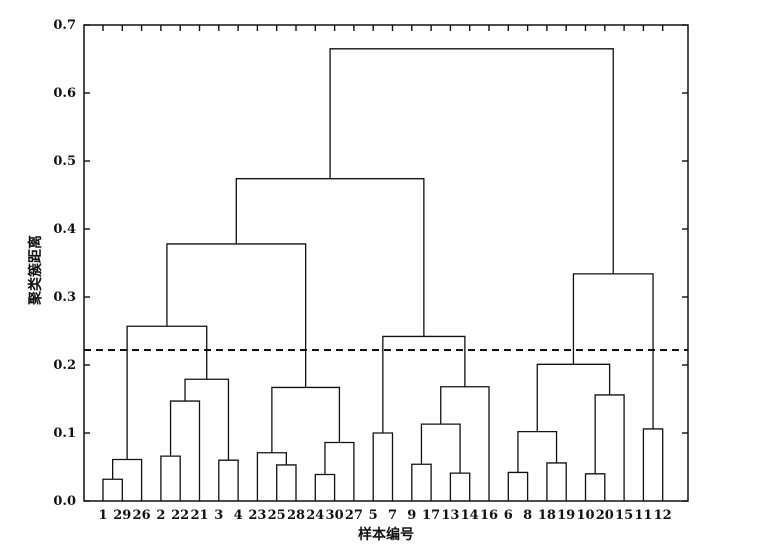 This screenshot has width=762, height=558. Describe the element at coordinates (643, 515) in the screenshot. I see `leaf-label: 11` at that location.